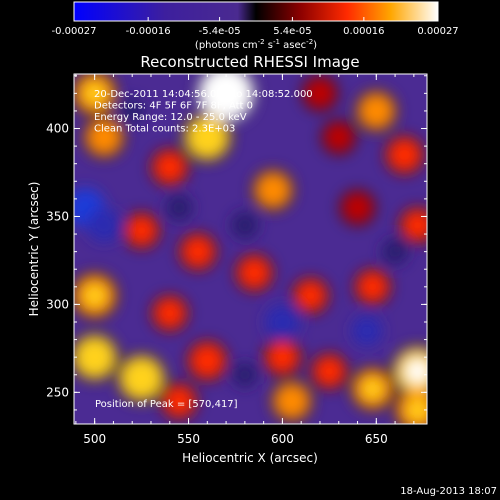  I want to click on x-tick-label: 550, so click(188, 439).